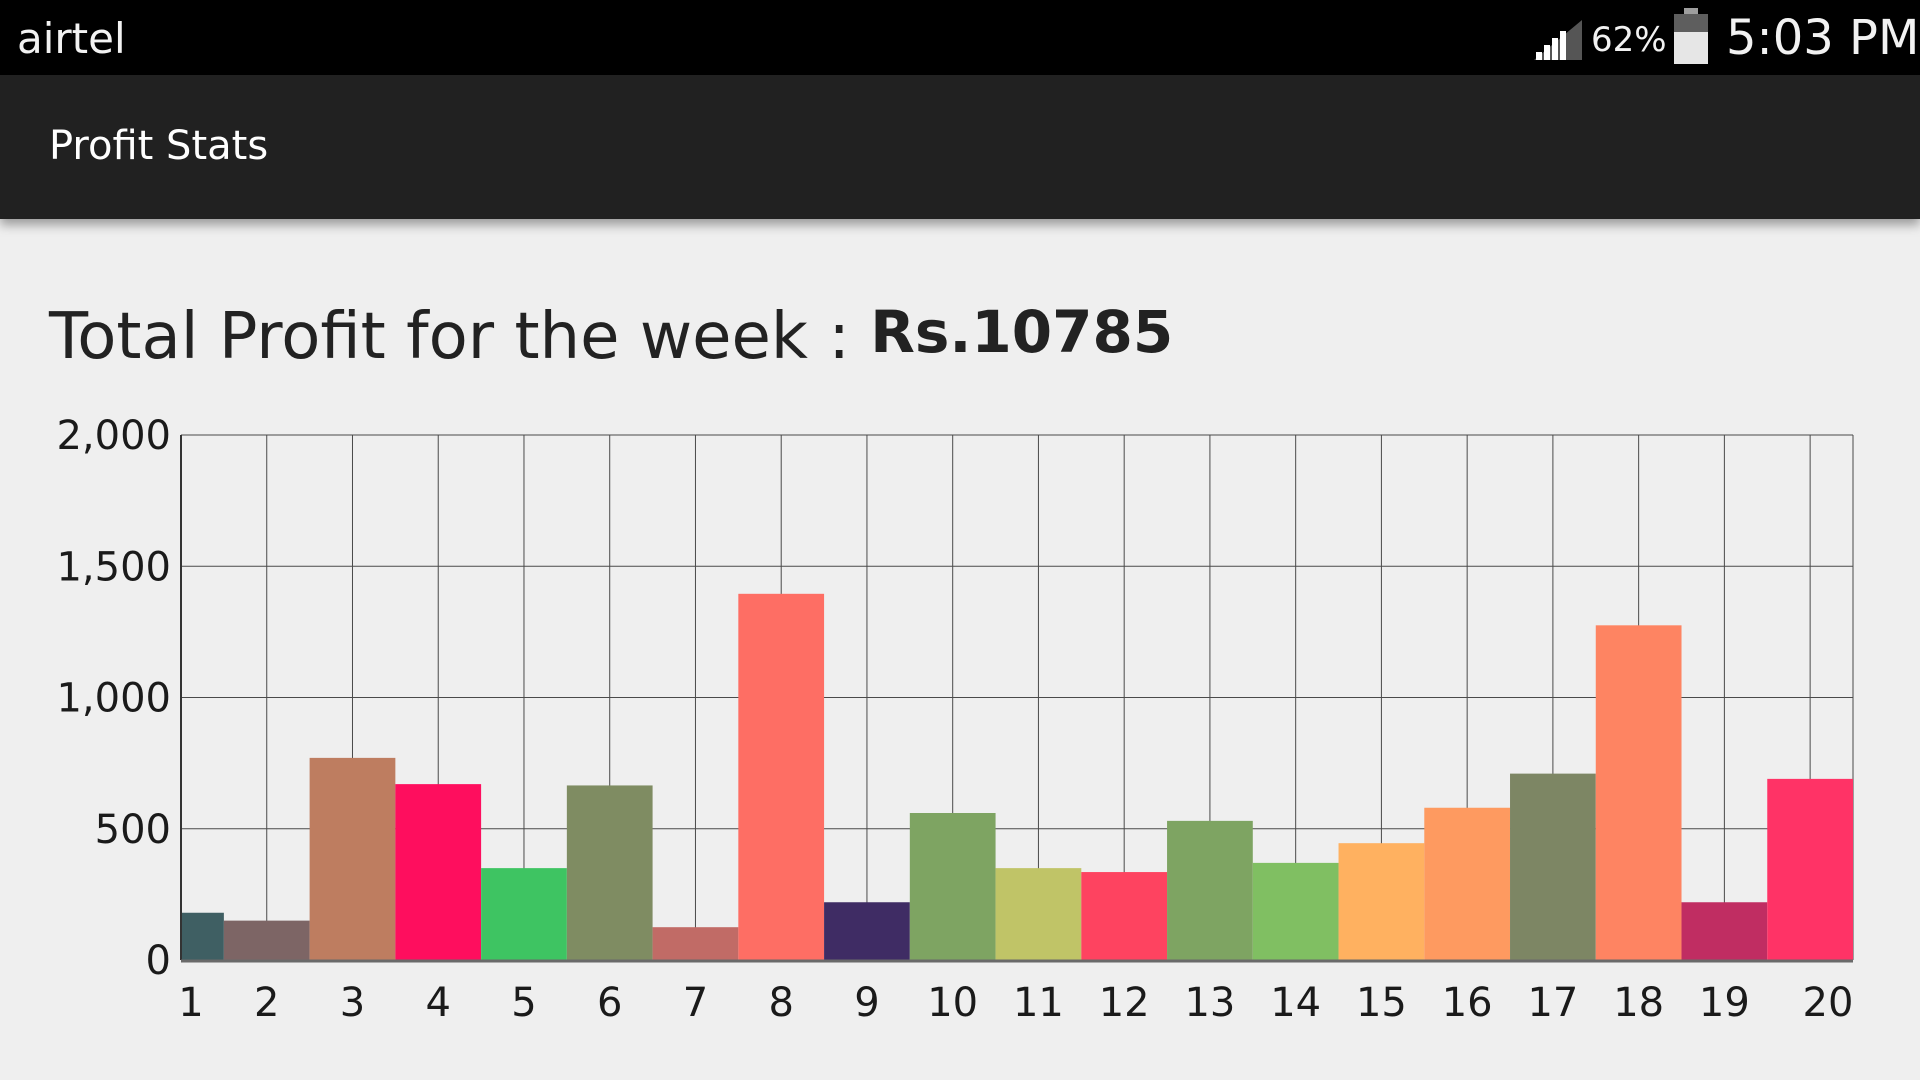  I want to click on y-tick-label: 2,000, so click(113, 436).